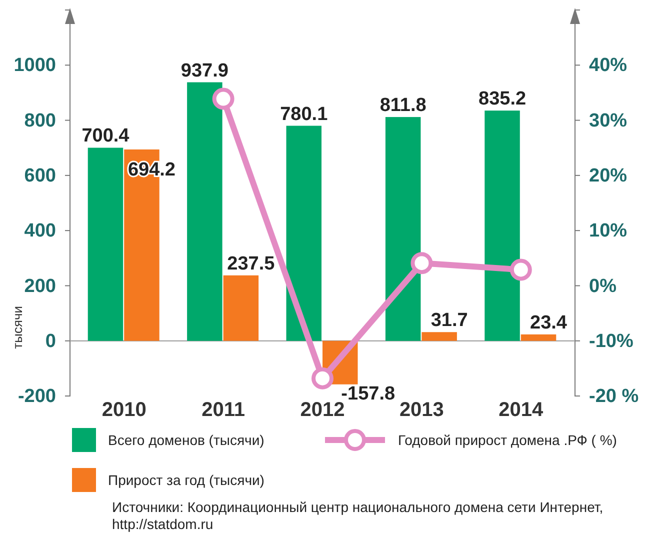 This screenshot has width=651, height=534. I want to click on legend-label: Всего доменов (тысячи), so click(186, 440).